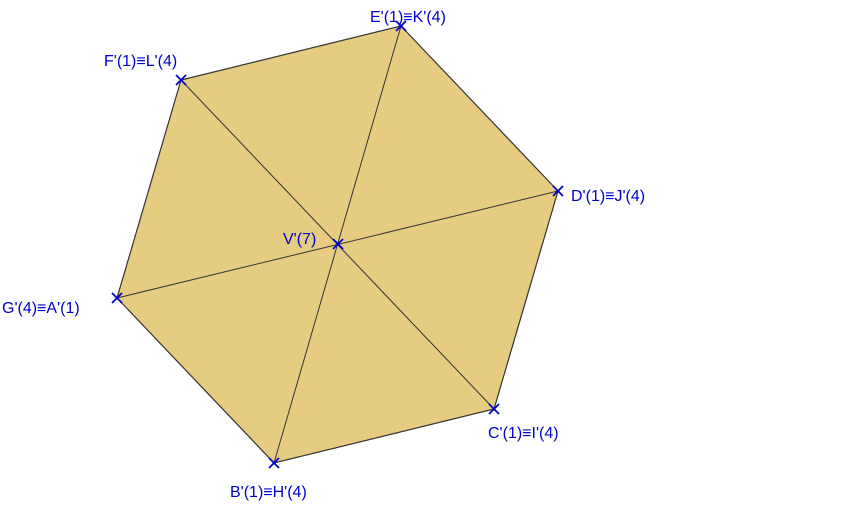 Image resolution: width=854 pixels, height=517 pixels. What do you see at coordinates (268, 492) in the screenshot?
I see `point-label-b: B'(1)≡H'(4)` at bounding box center [268, 492].